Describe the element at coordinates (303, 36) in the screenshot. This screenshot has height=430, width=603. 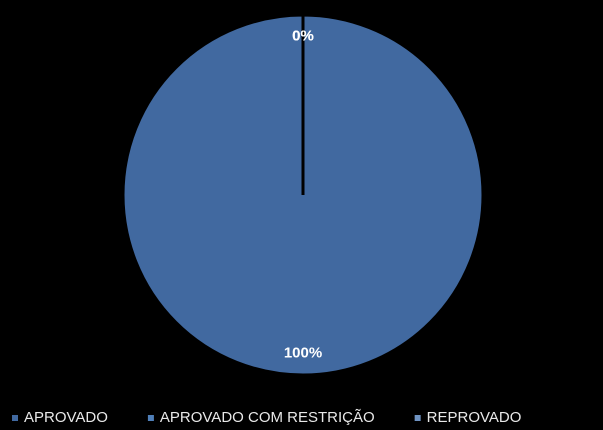
I see `data-label: 0%` at that location.